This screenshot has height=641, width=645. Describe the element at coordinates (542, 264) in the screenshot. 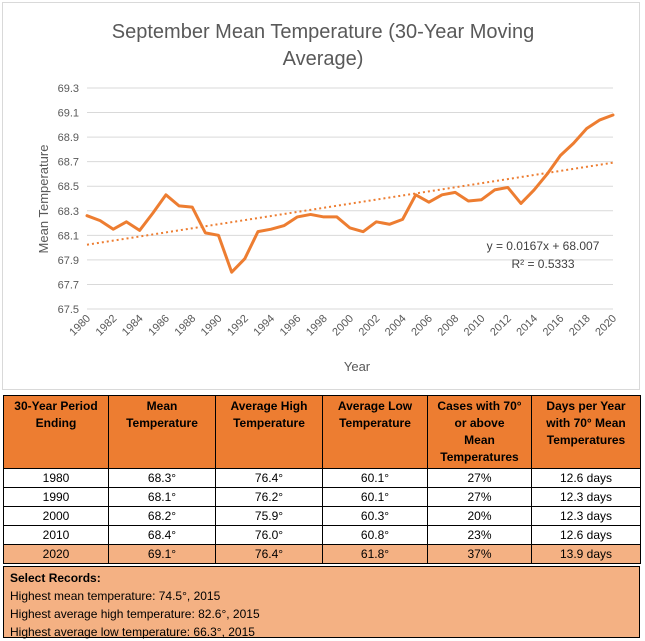

I see `trendline-r-squared: R² = 0.5333` at that location.